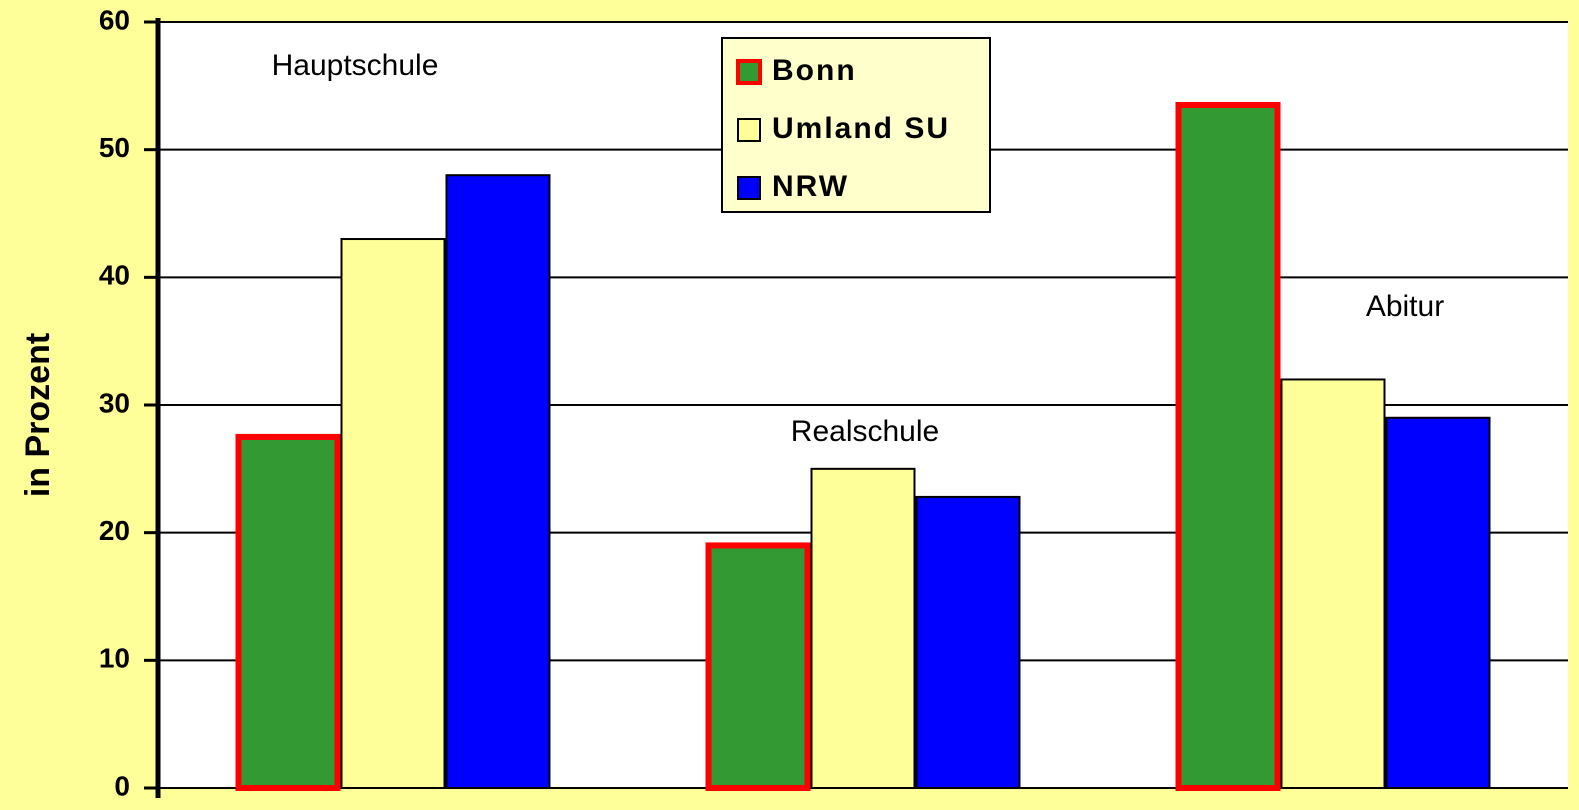  I want to click on legend-label: Bonn, so click(814, 70).